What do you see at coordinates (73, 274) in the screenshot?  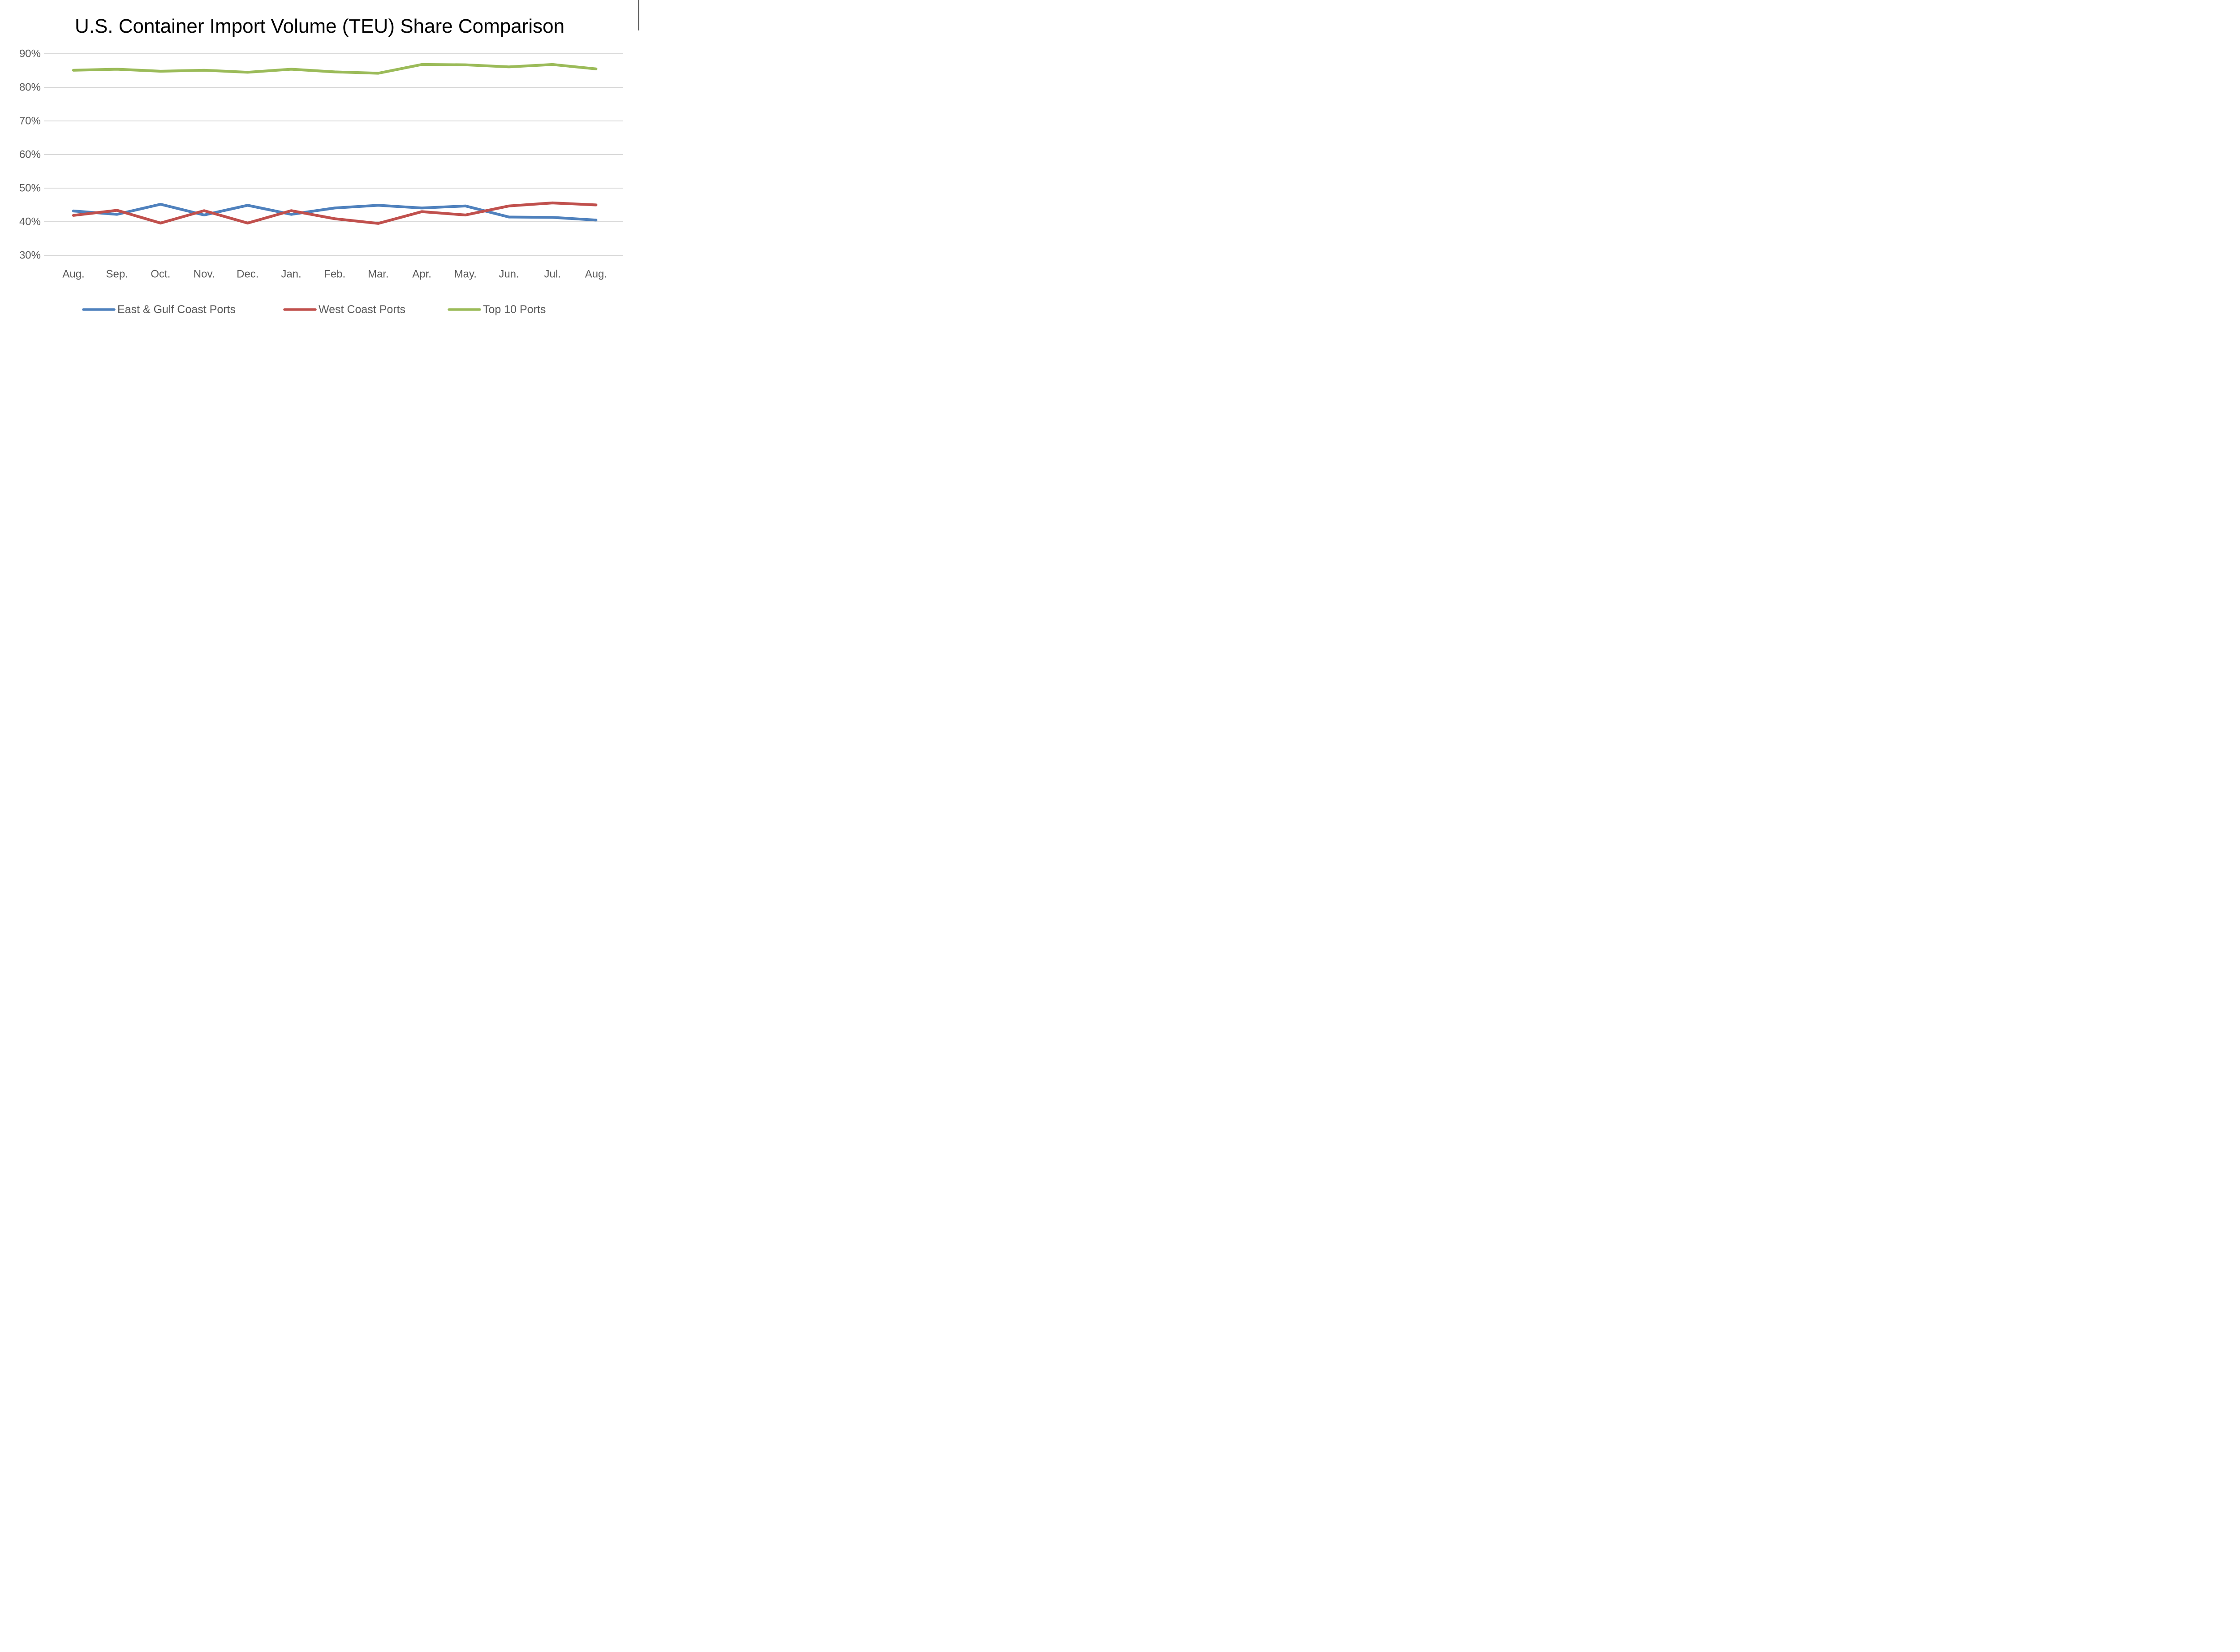 I see `x-tick-label-0: Aug.` at bounding box center [73, 274].